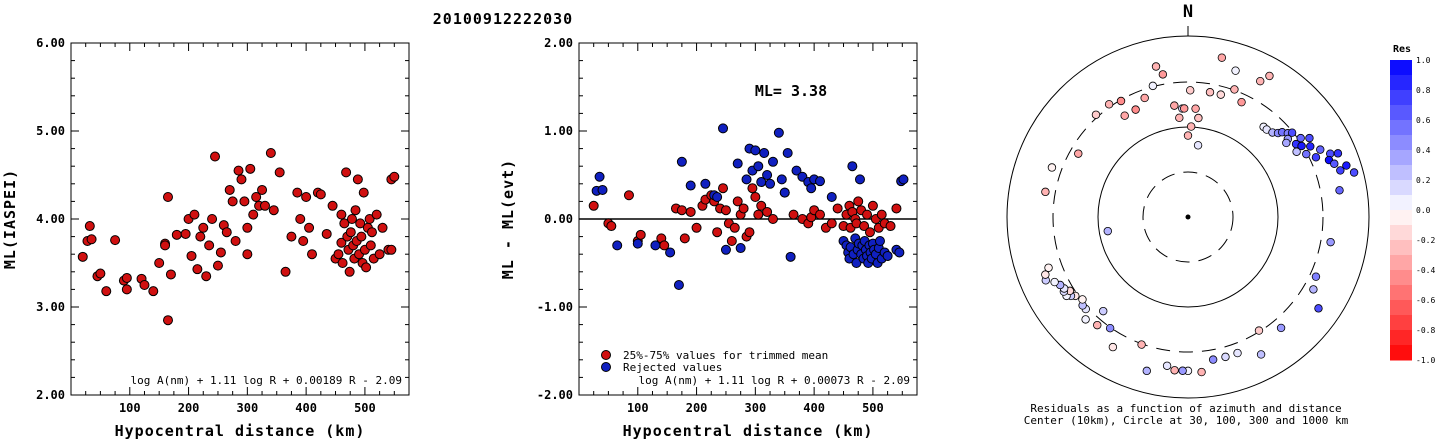 This screenshot has height=441, width=1437. What do you see at coordinates (1425, 300) in the screenshot?
I see `colorbar-tick-label: -0.6` at bounding box center [1425, 300].